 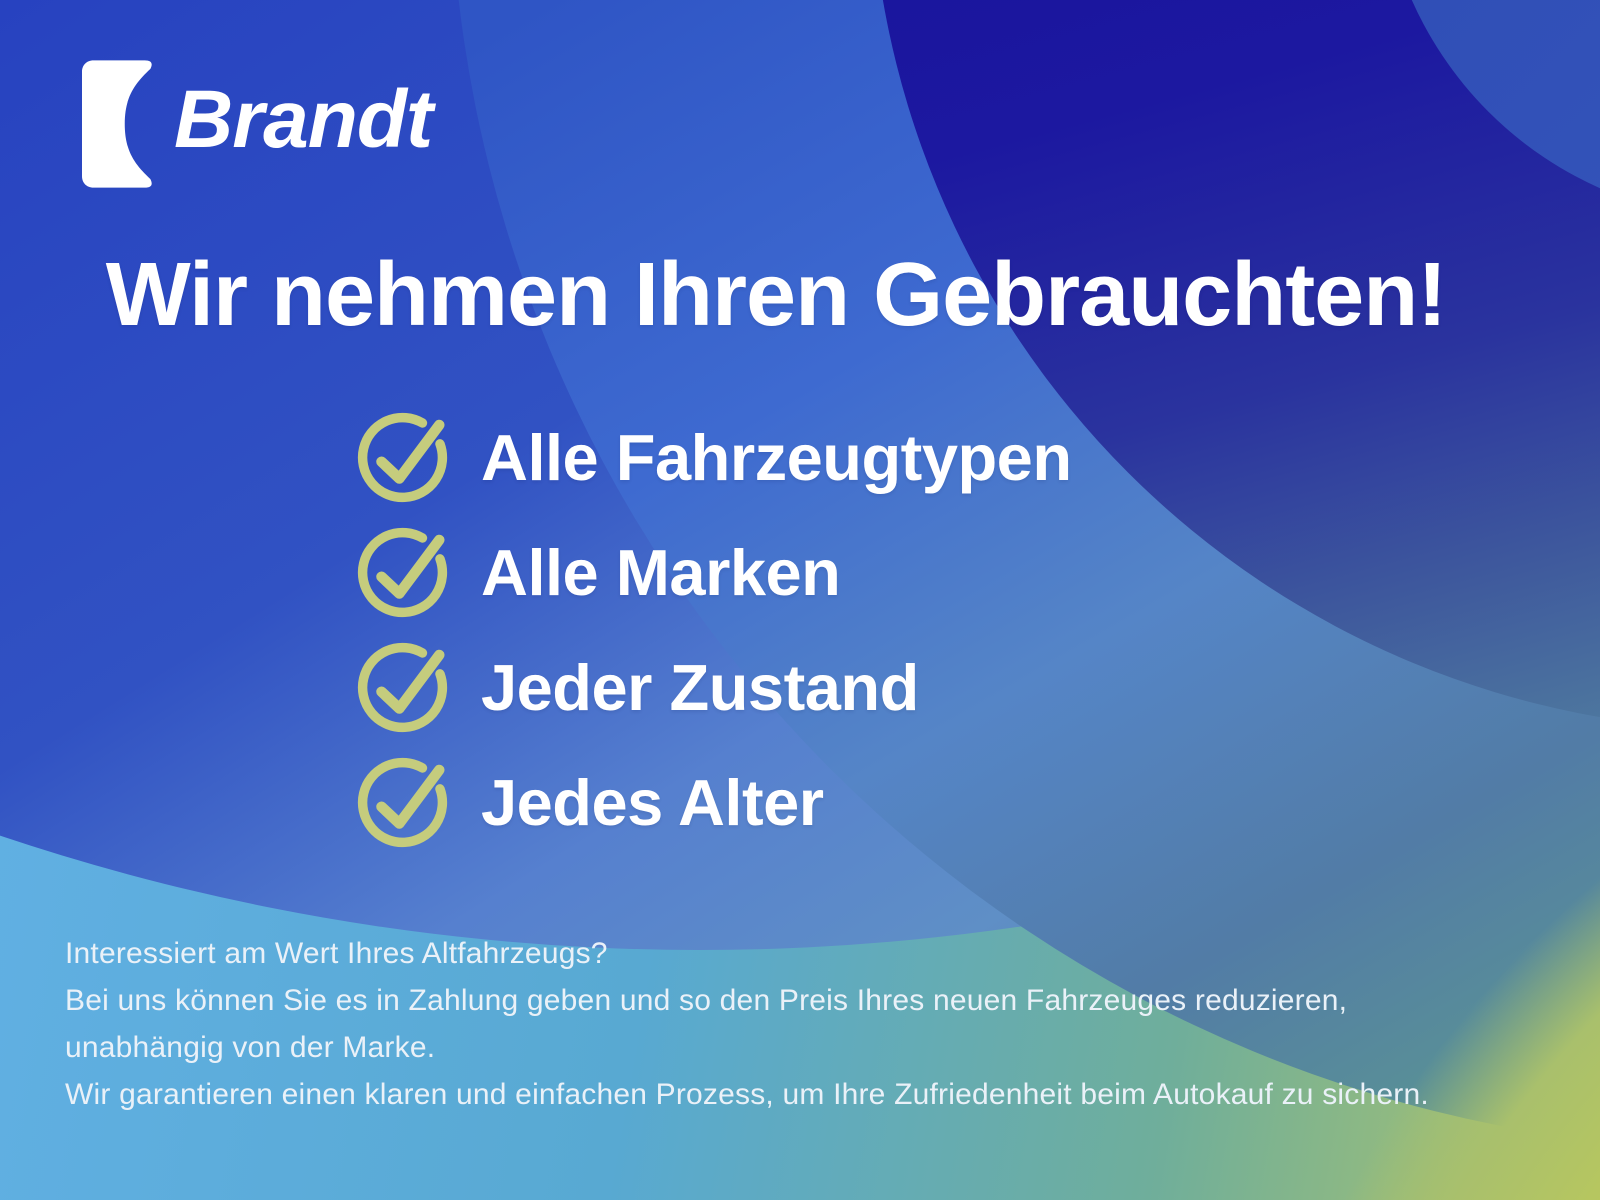 What do you see at coordinates (700, 687) in the screenshot?
I see `checklist-item-label: Jeder Zustand` at bounding box center [700, 687].